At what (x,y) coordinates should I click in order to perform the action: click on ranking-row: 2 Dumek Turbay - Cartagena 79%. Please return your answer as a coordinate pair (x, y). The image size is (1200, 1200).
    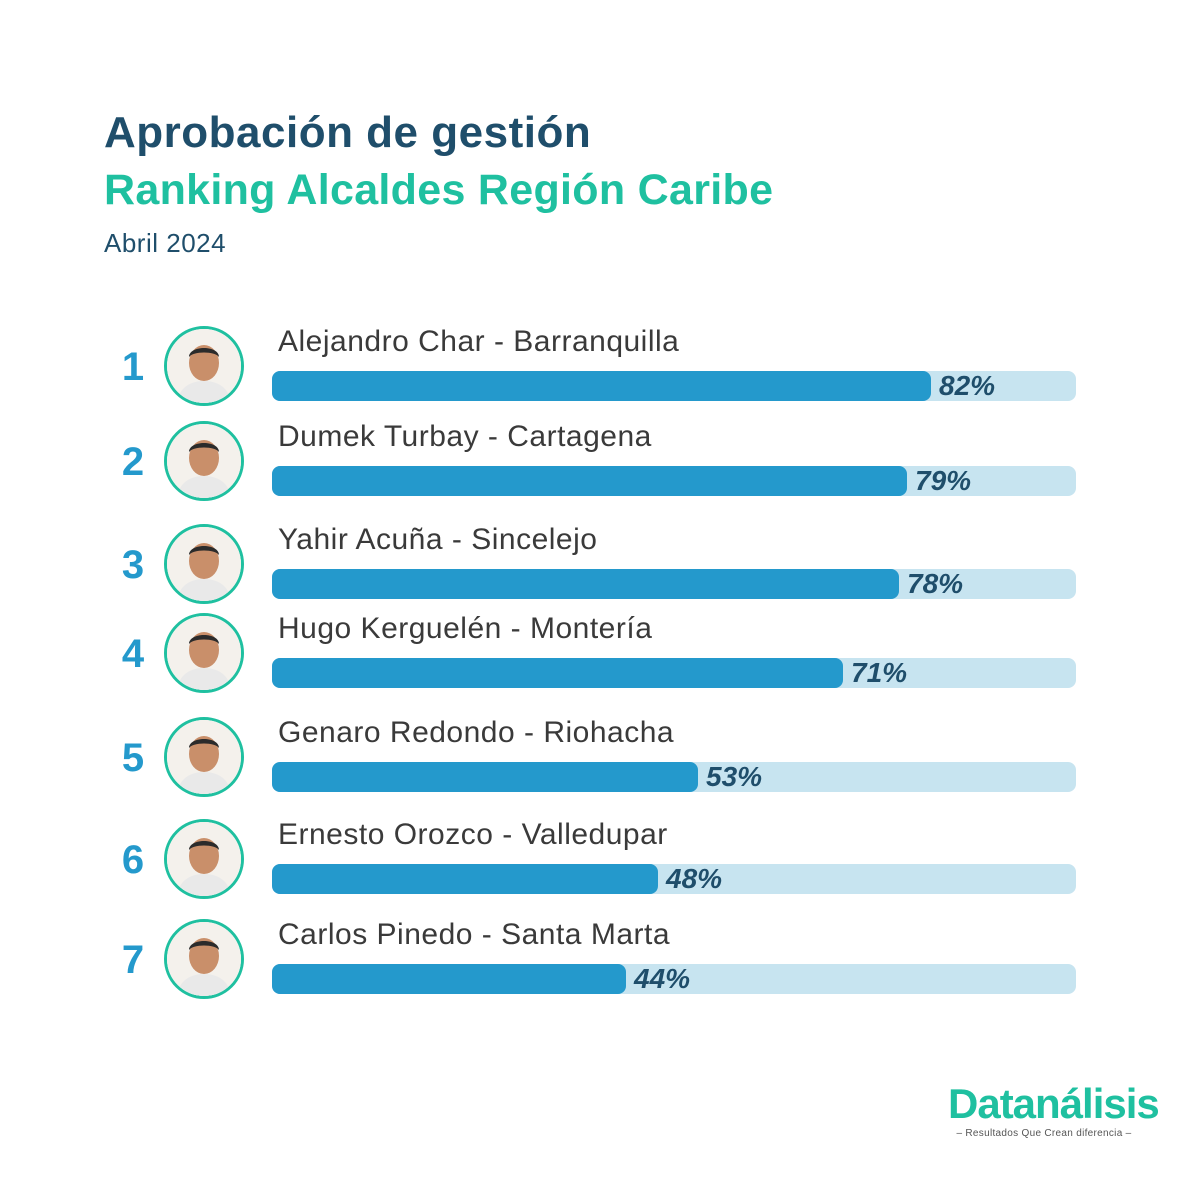
    Looking at the image, I should click on (600, 465).